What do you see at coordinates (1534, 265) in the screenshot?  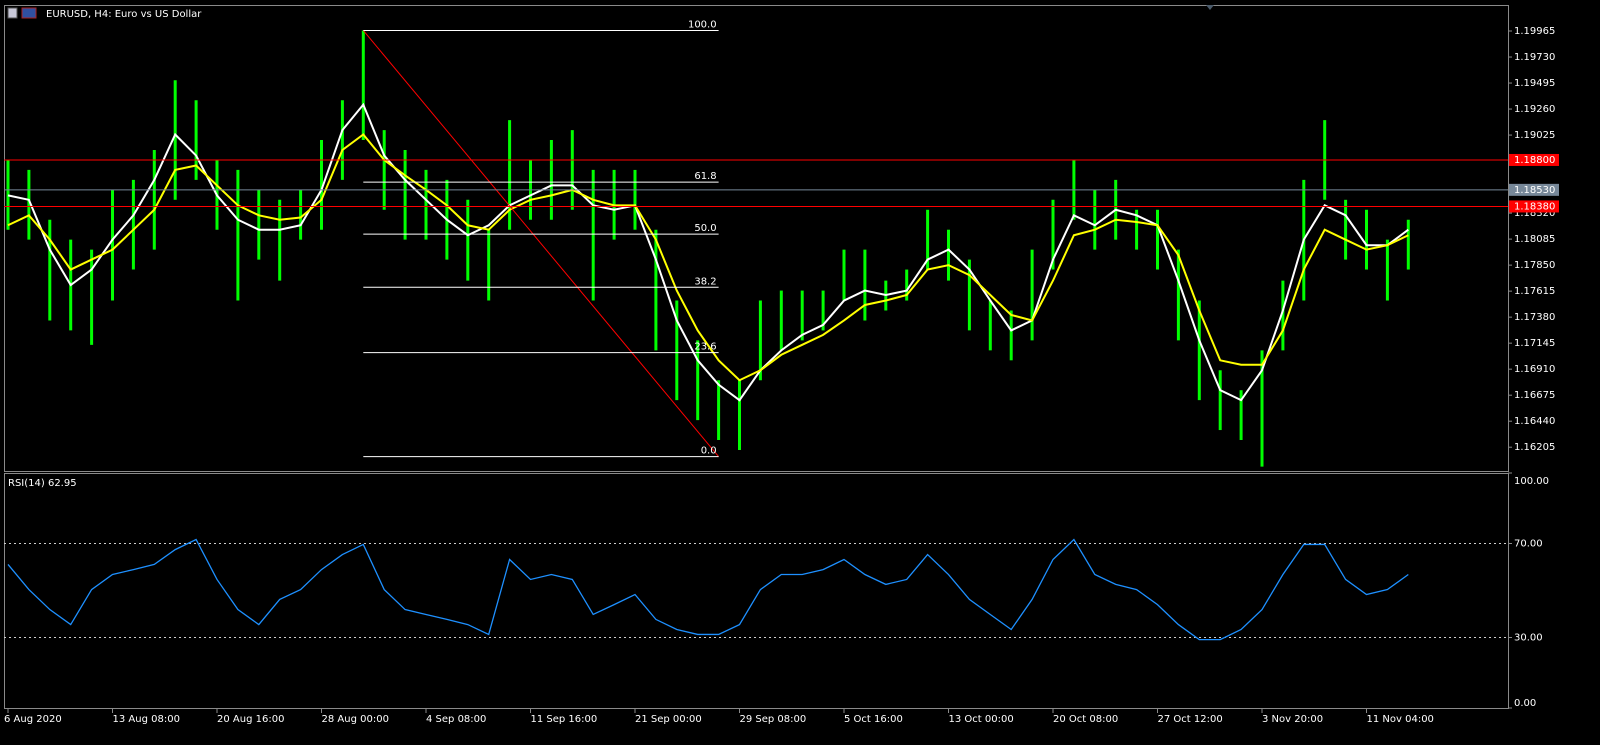 I see `y-tick-label: 1.17850` at bounding box center [1534, 265].